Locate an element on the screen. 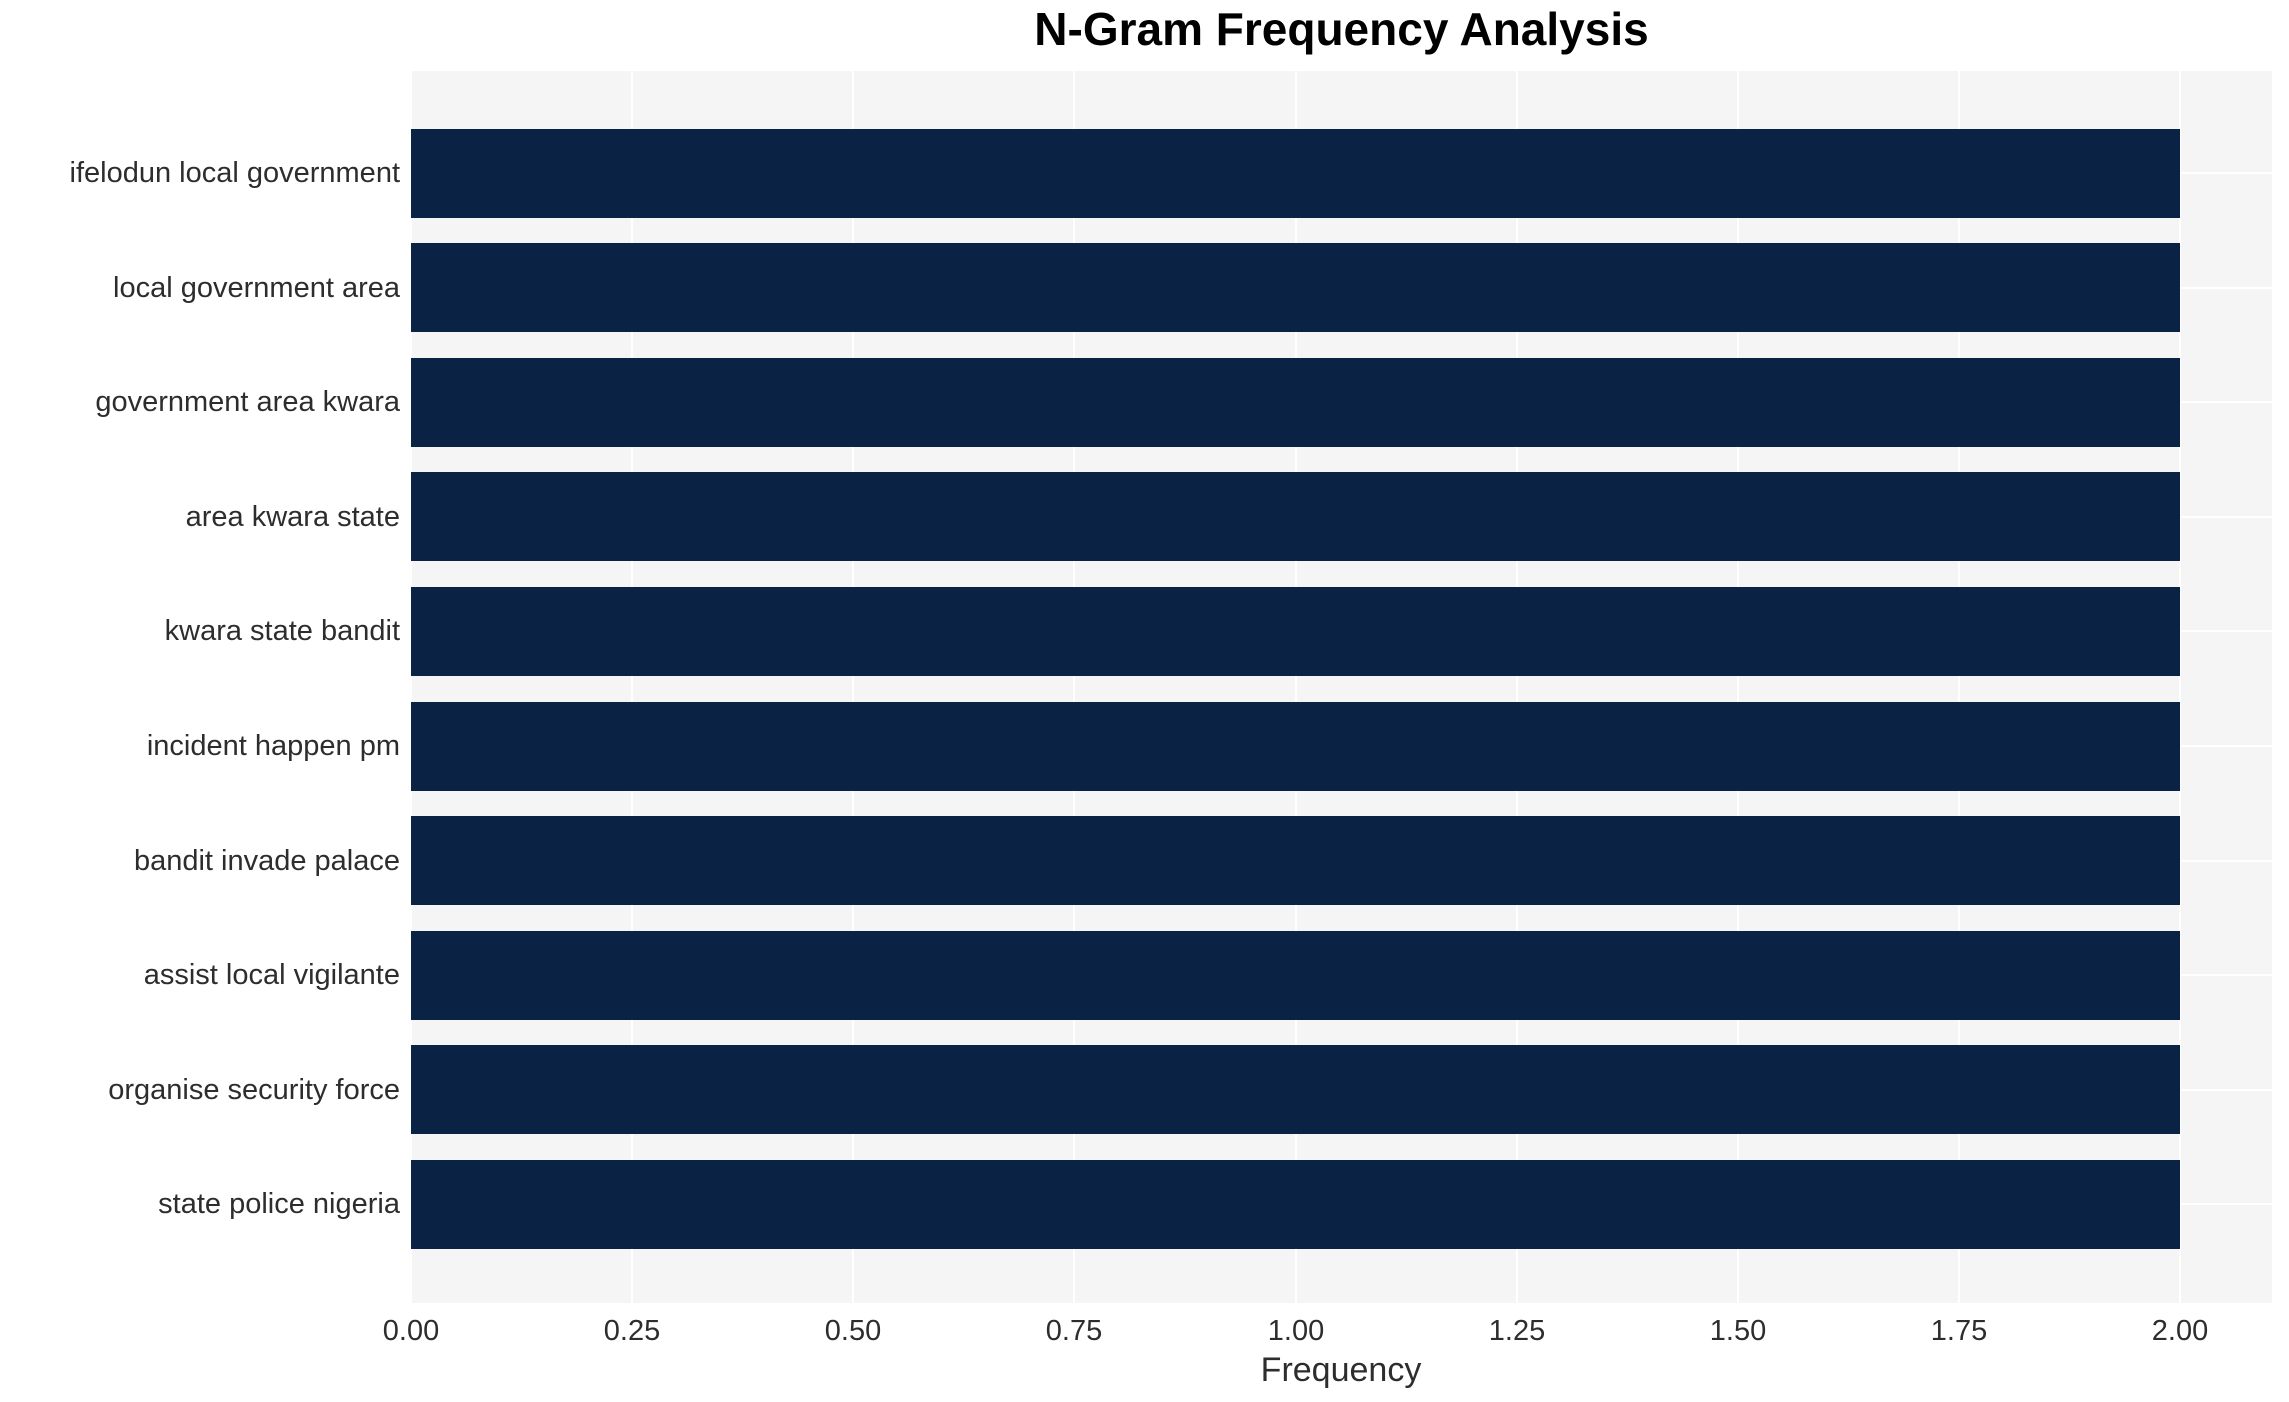 Image resolution: width=2289 pixels, height=1402 pixels. y-tick-label: government area kwara is located at coordinates (247, 402).